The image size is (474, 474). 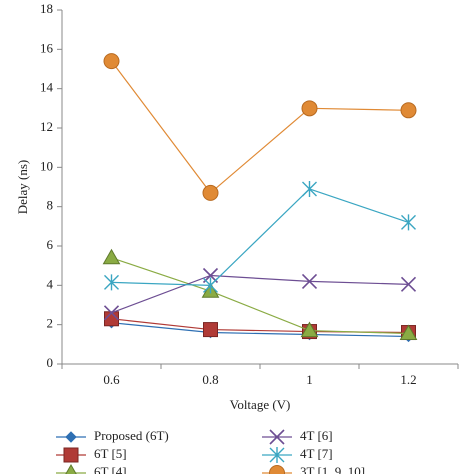 I want to click on diamond, so click(x=71, y=437).